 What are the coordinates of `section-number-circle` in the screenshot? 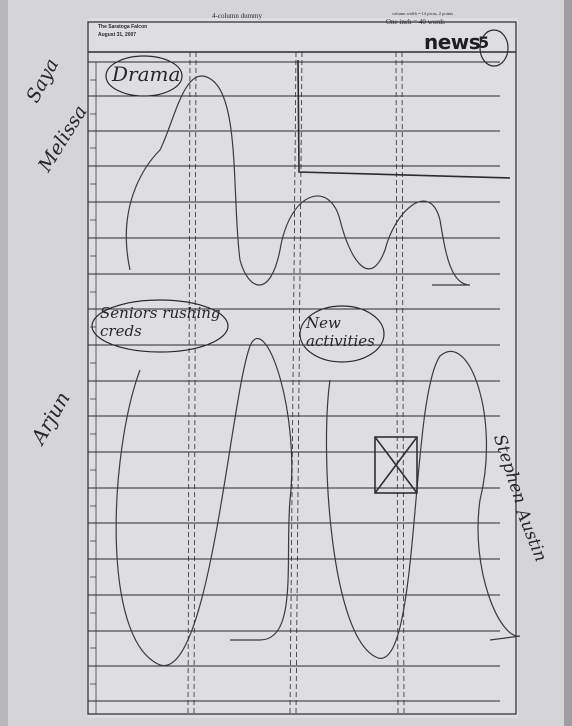 It's located at (494, 48).